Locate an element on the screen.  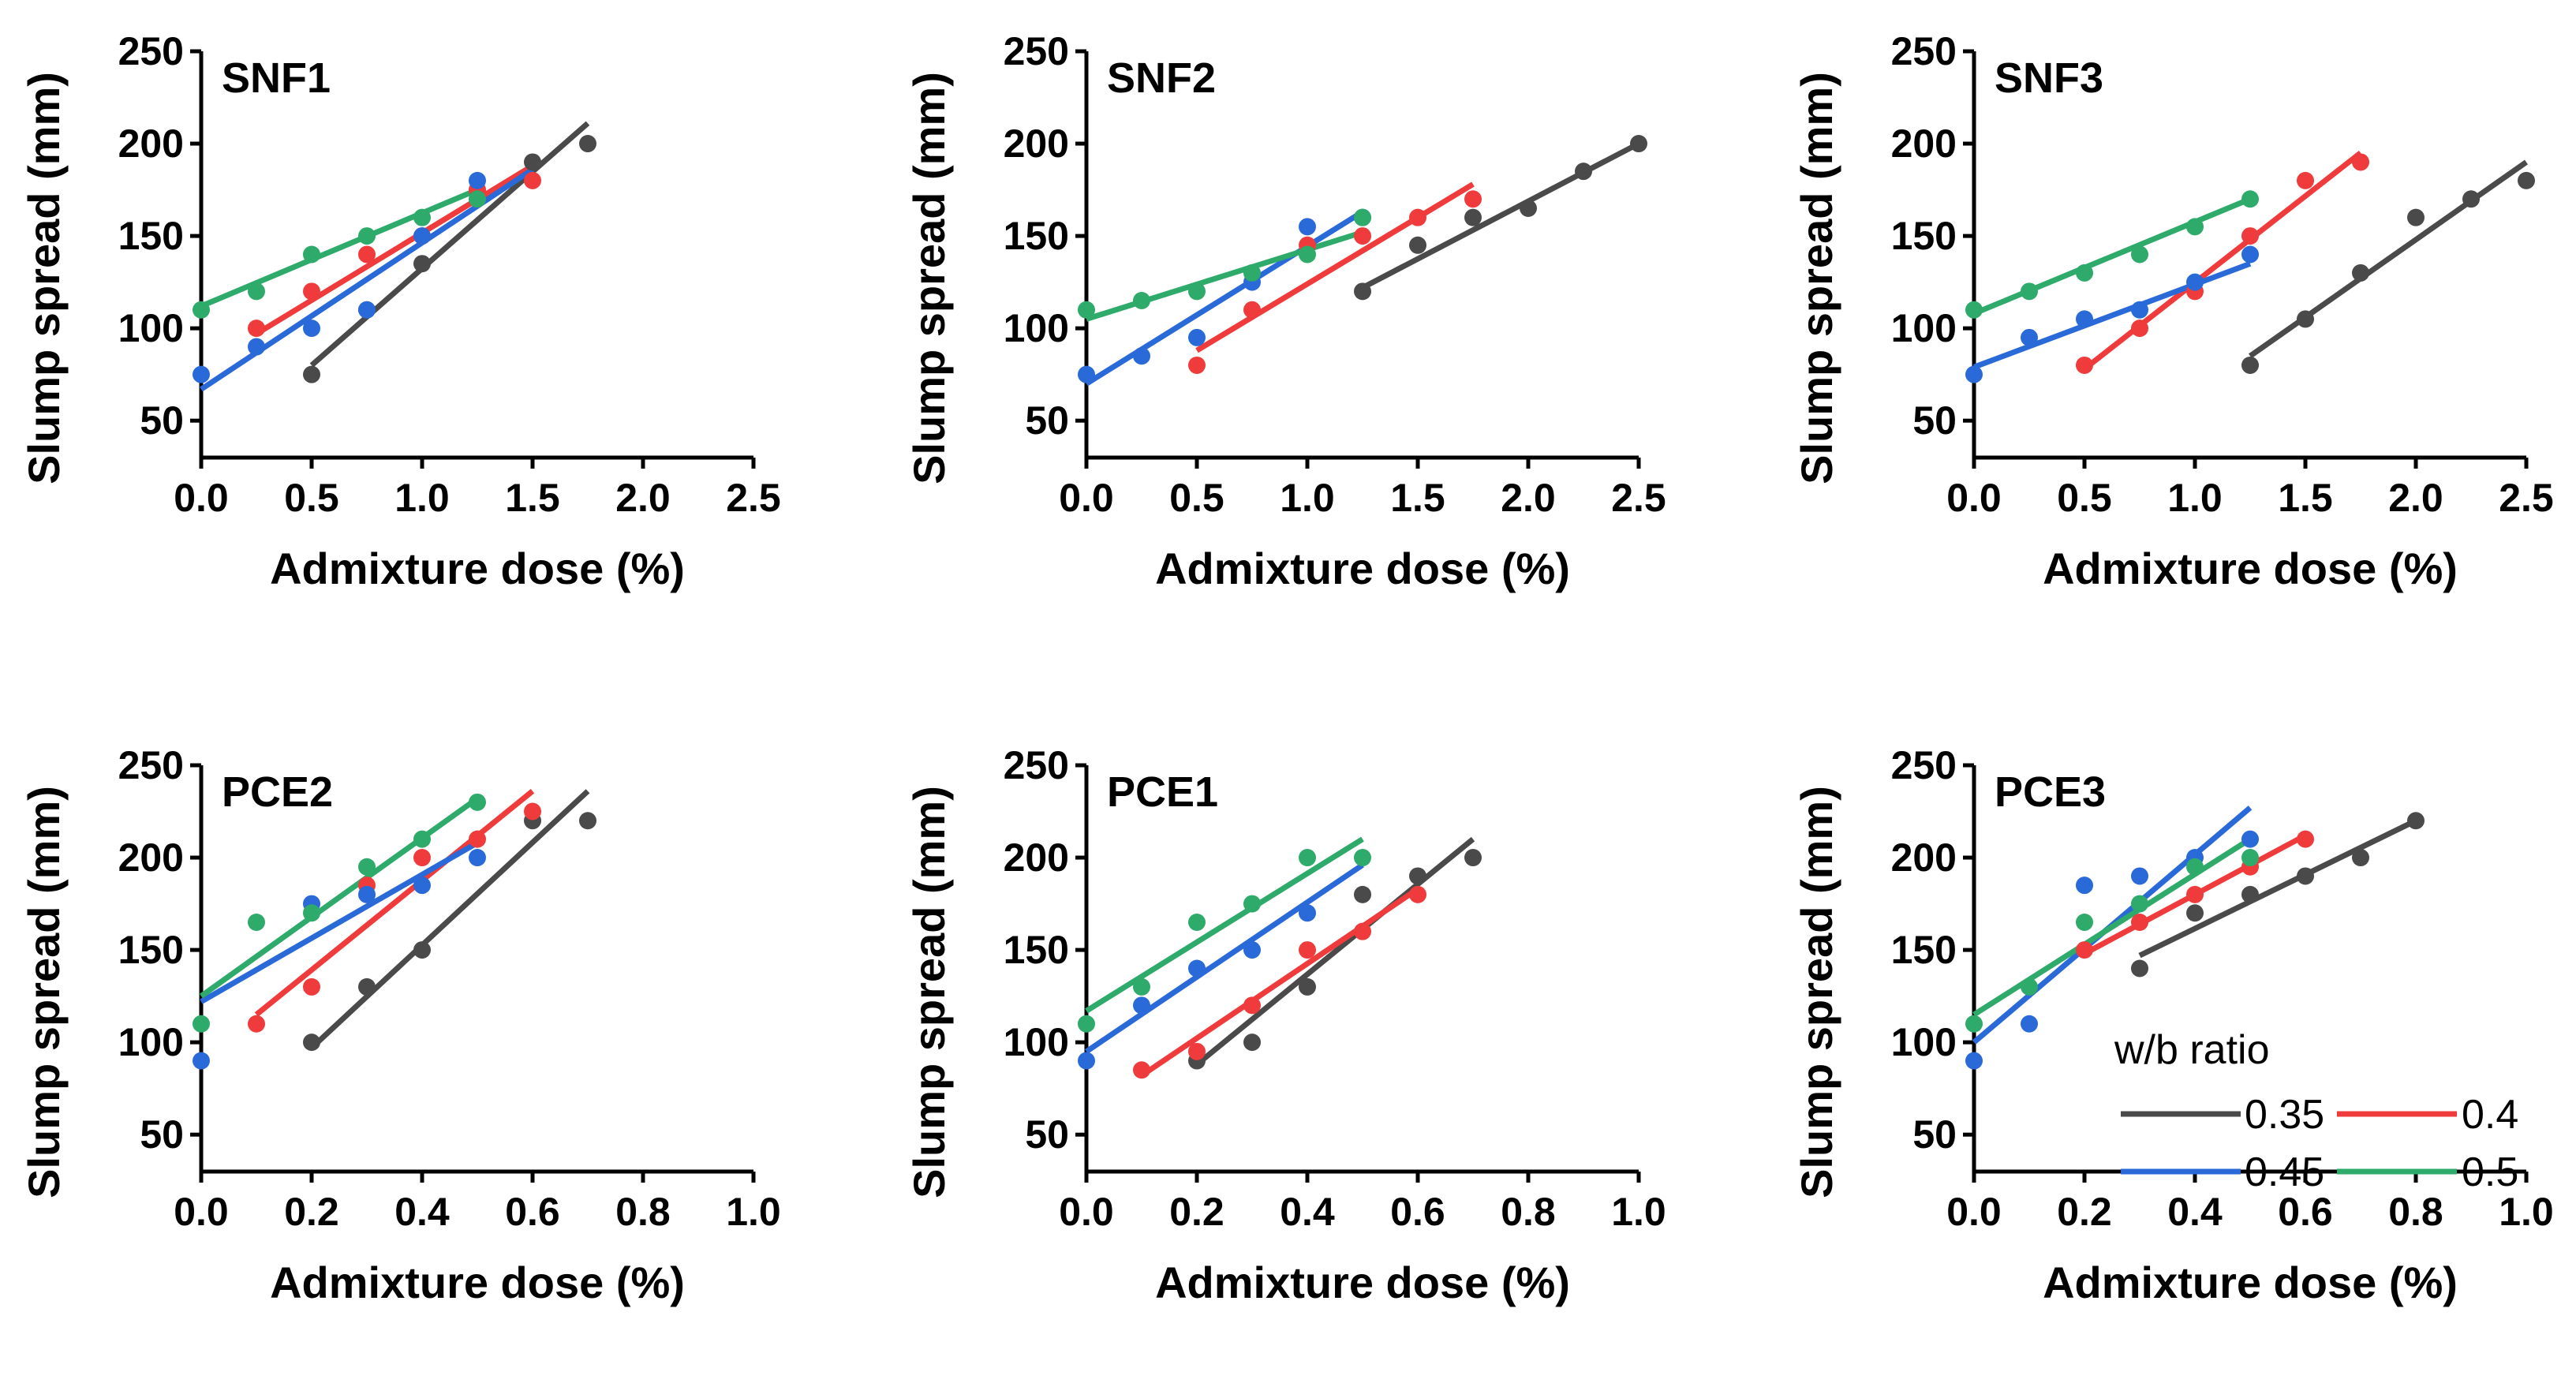
panel-title: SNF1 is located at coordinates (276, 78).